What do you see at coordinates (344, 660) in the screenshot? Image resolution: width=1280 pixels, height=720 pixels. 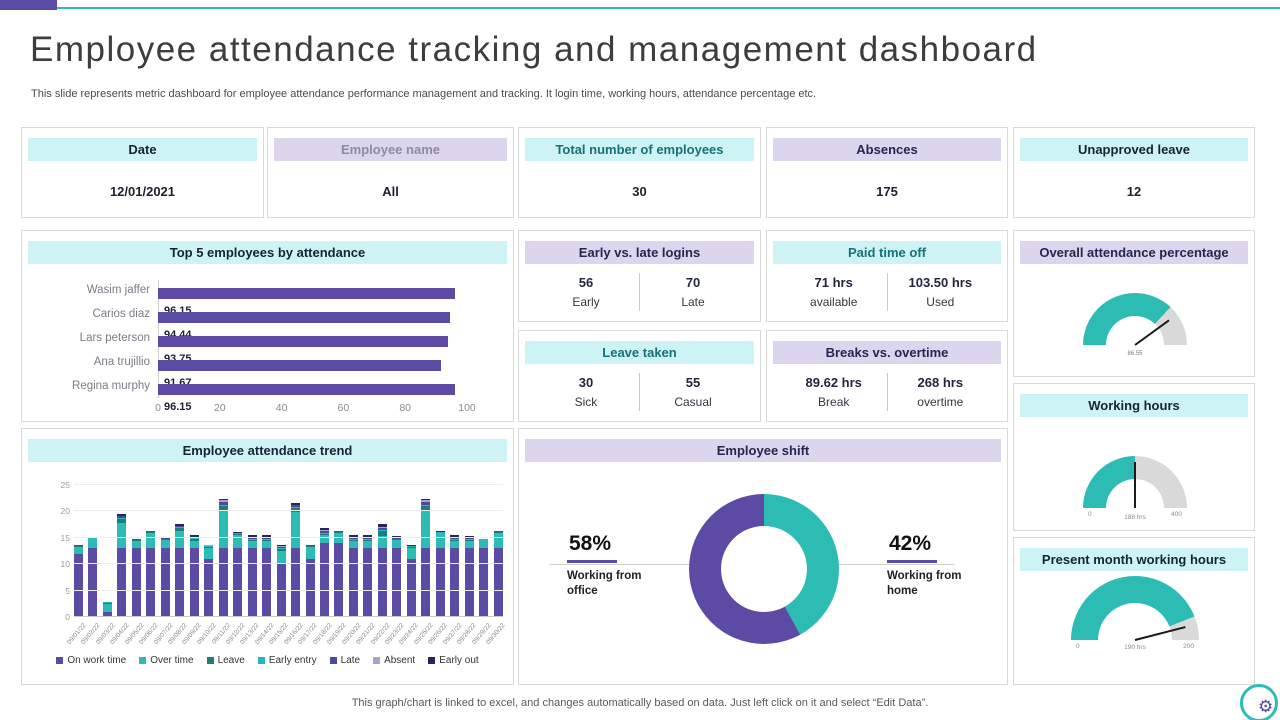 I see `legend-item: Late` at bounding box center [344, 660].